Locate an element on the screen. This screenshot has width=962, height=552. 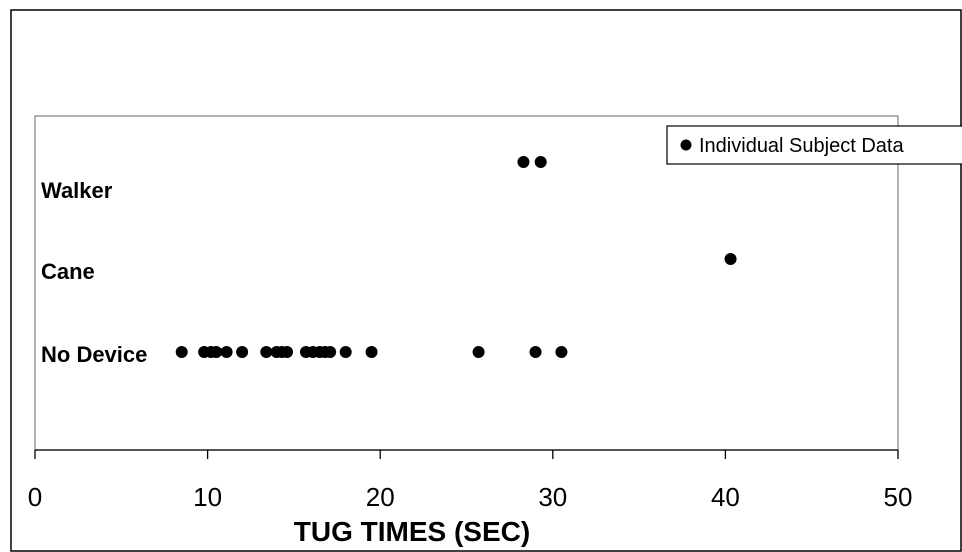
x-tick-label-0: 0 is located at coordinates (35, 497).